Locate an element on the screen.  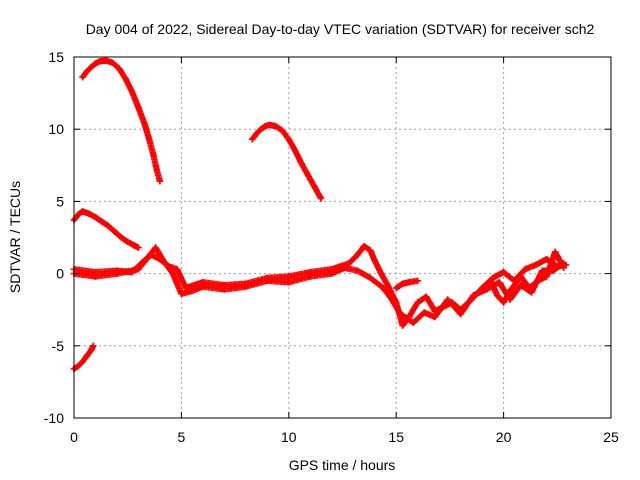
y-tick-label: -5 is located at coordinates (58, 346).